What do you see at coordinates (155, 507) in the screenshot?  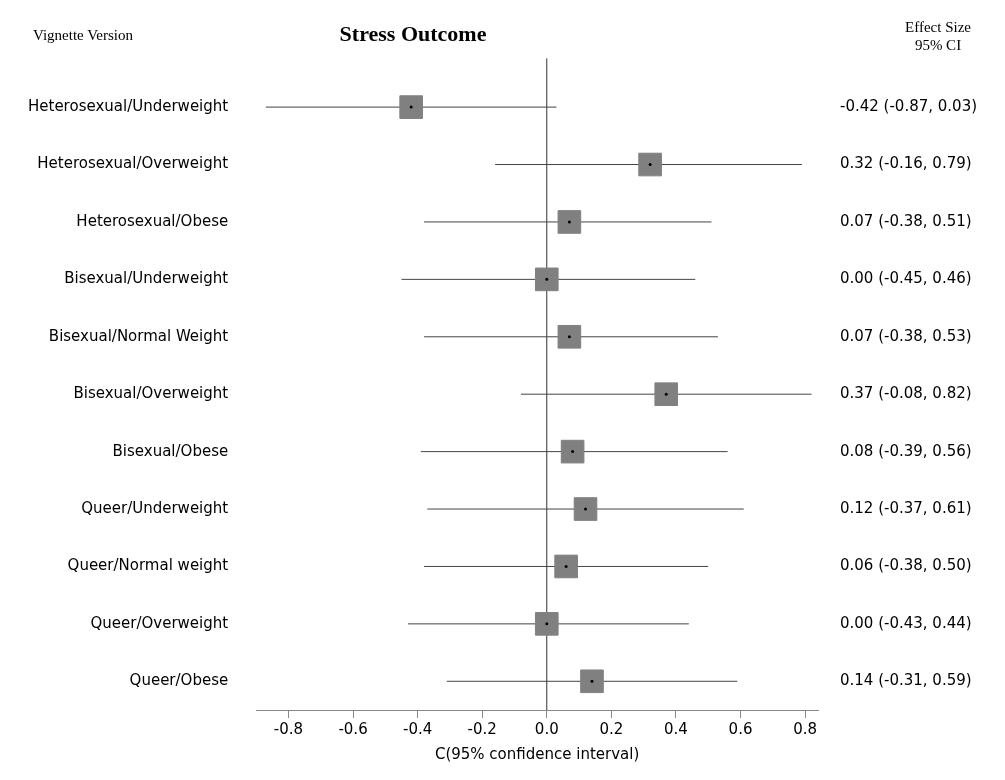 I see `y-tick-label: Queer/Underweight` at bounding box center [155, 507].